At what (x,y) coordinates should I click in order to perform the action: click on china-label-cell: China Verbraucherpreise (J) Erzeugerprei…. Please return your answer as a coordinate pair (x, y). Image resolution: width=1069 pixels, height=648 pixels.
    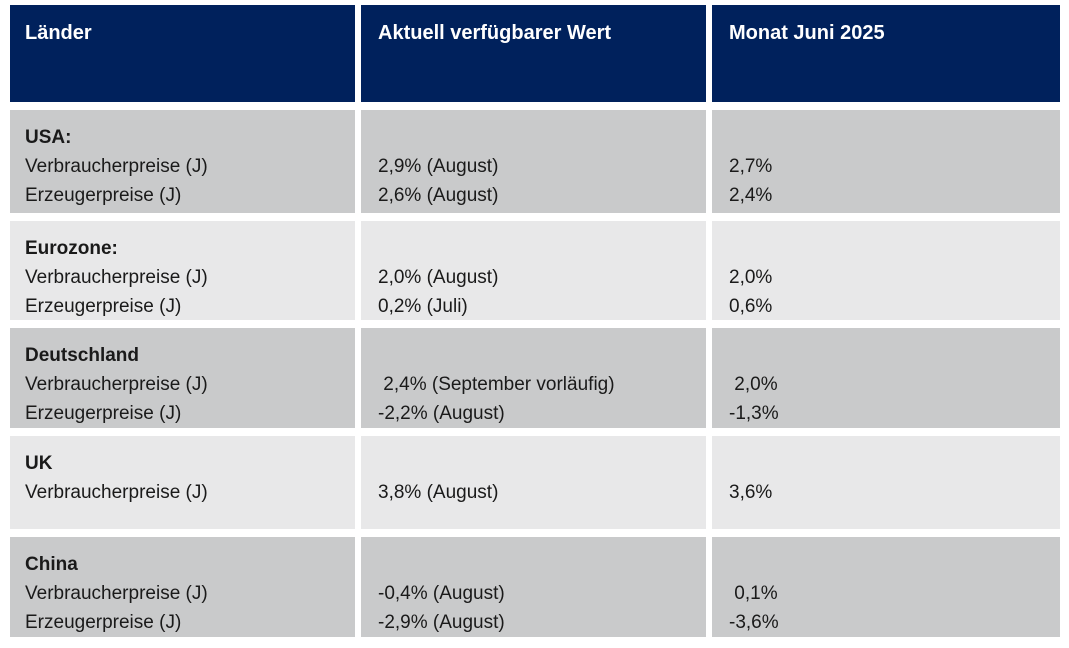
    Looking at the image, I should click on (182, 587).